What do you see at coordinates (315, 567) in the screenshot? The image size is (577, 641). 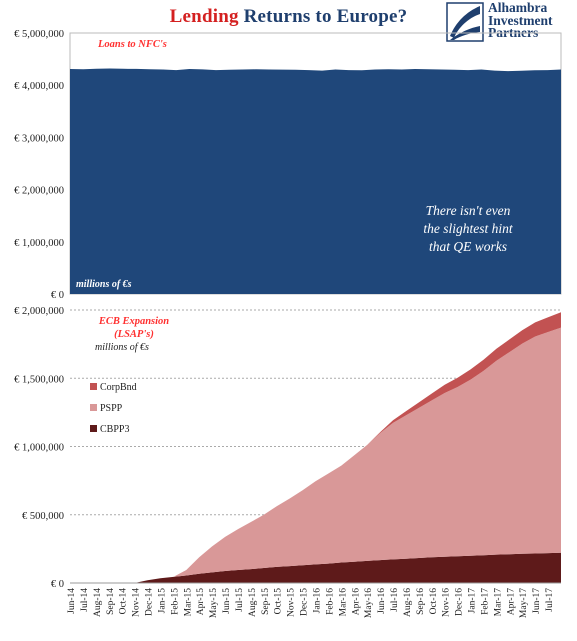 I see `ecb-series-cbpp3` at bounding box center [315, 567].